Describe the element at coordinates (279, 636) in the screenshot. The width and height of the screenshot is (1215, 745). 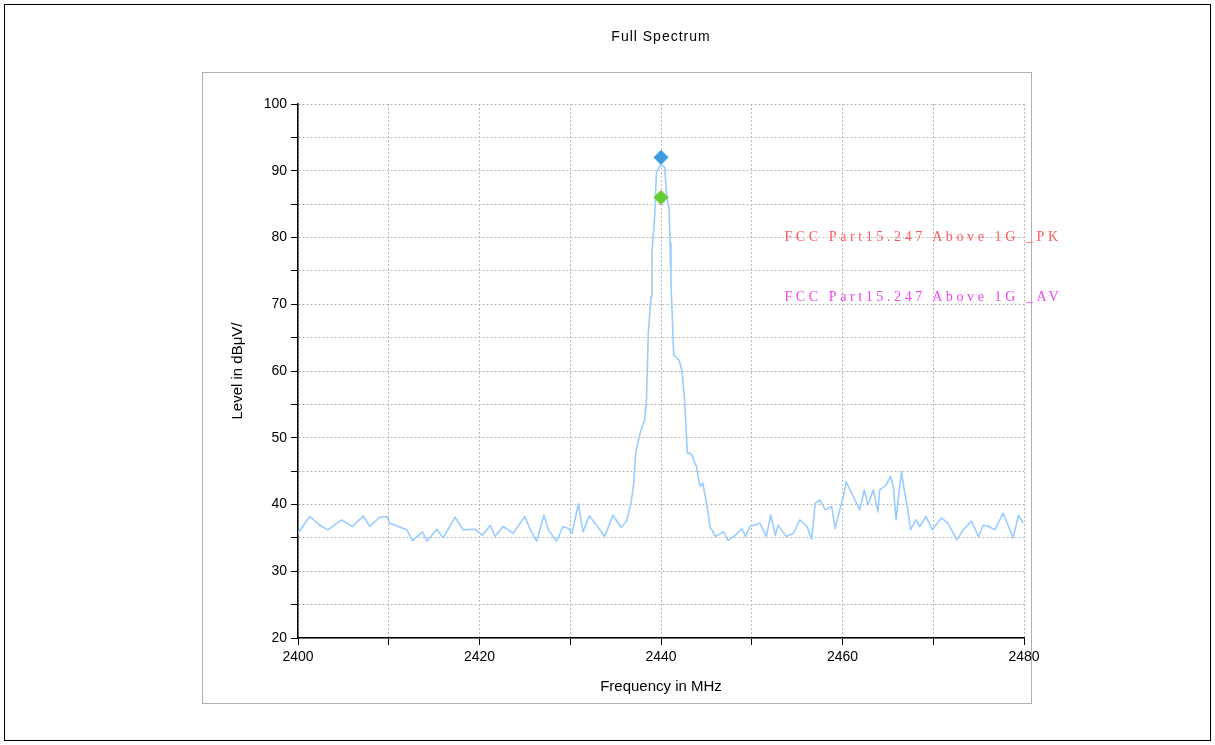
I see `y-tick-label: 20` at that location.